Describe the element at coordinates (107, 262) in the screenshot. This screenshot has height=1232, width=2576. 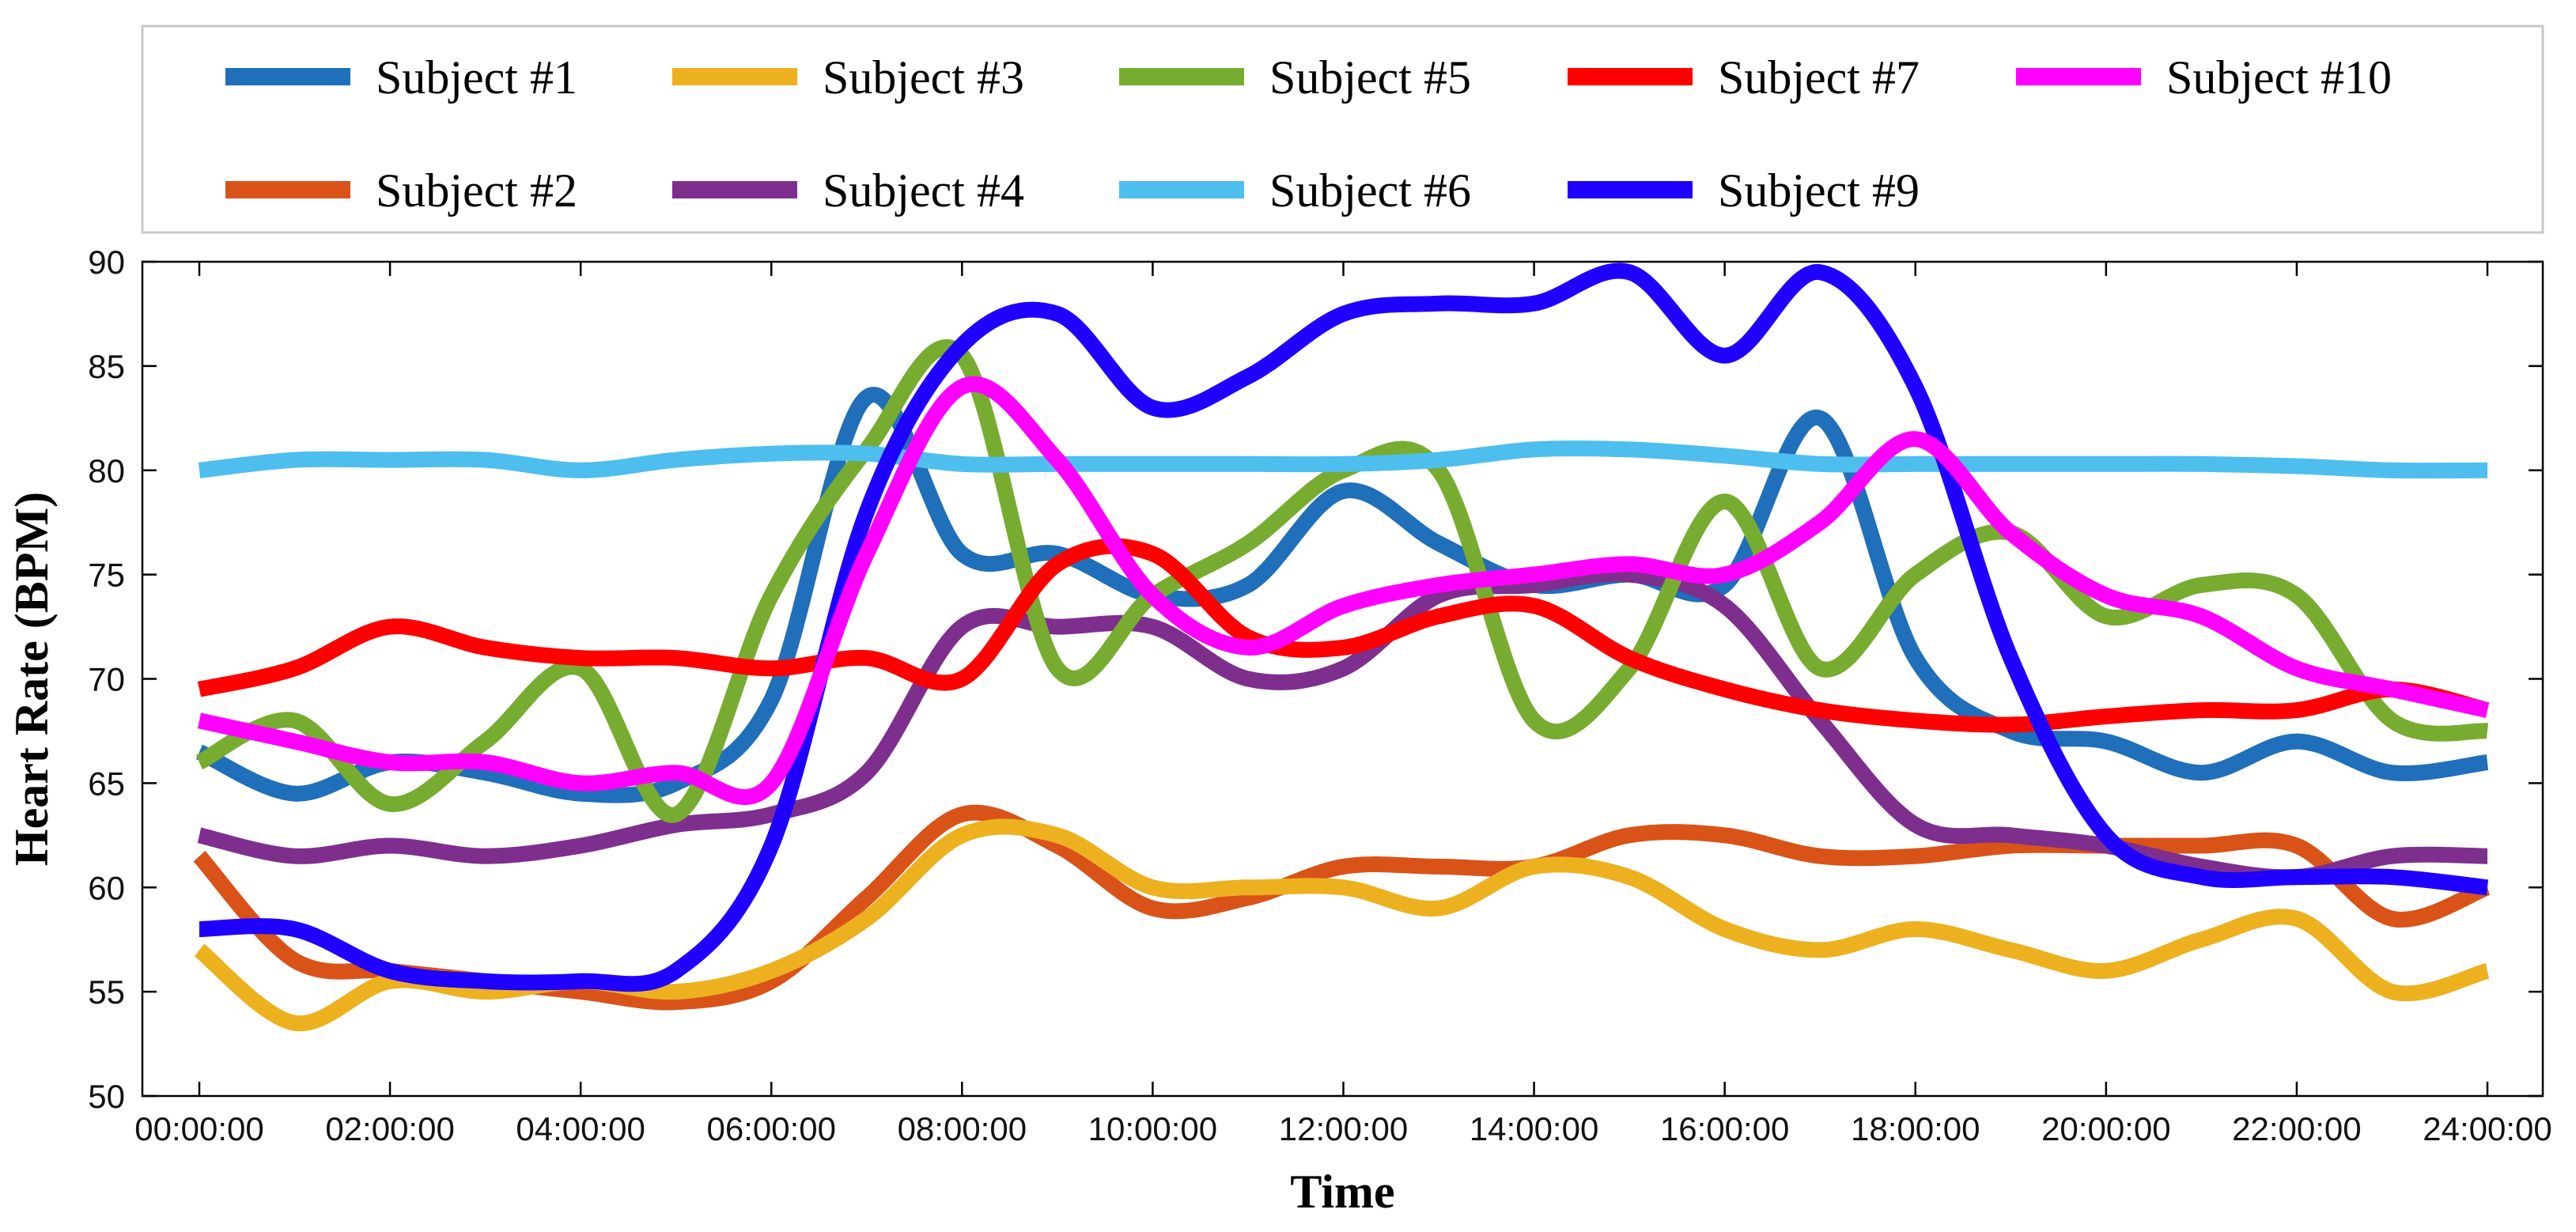
I see `y-tick-label: 90` at that location.